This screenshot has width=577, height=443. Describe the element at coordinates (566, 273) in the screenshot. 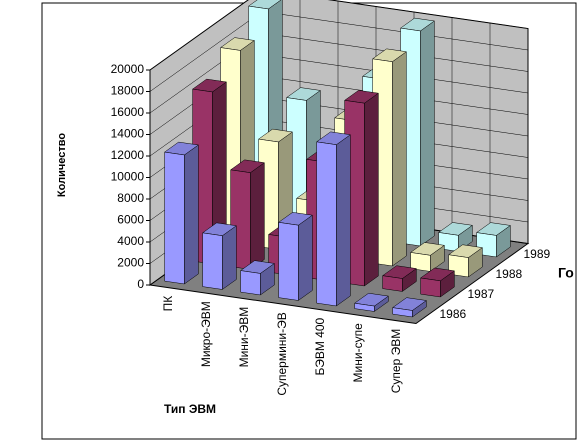

I see `z-axis-label: Го` at that location.